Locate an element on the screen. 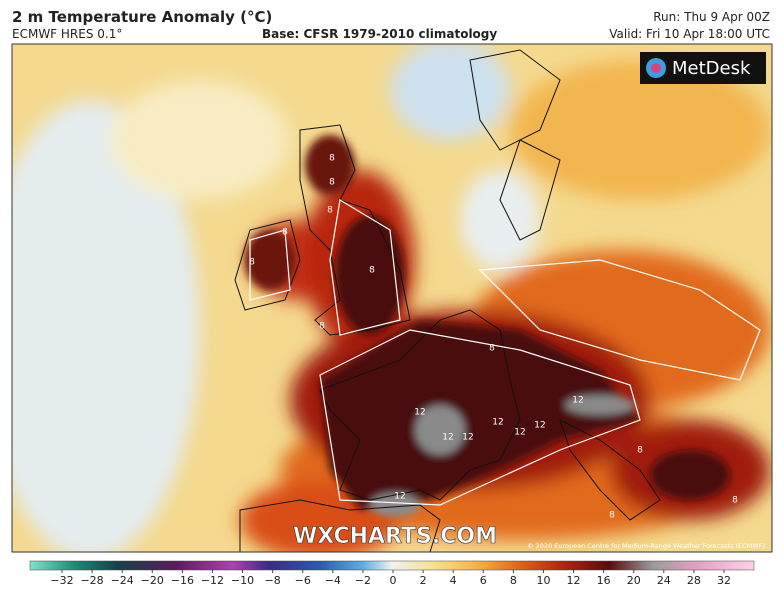  colorbar is located at coordinates (392, 565).